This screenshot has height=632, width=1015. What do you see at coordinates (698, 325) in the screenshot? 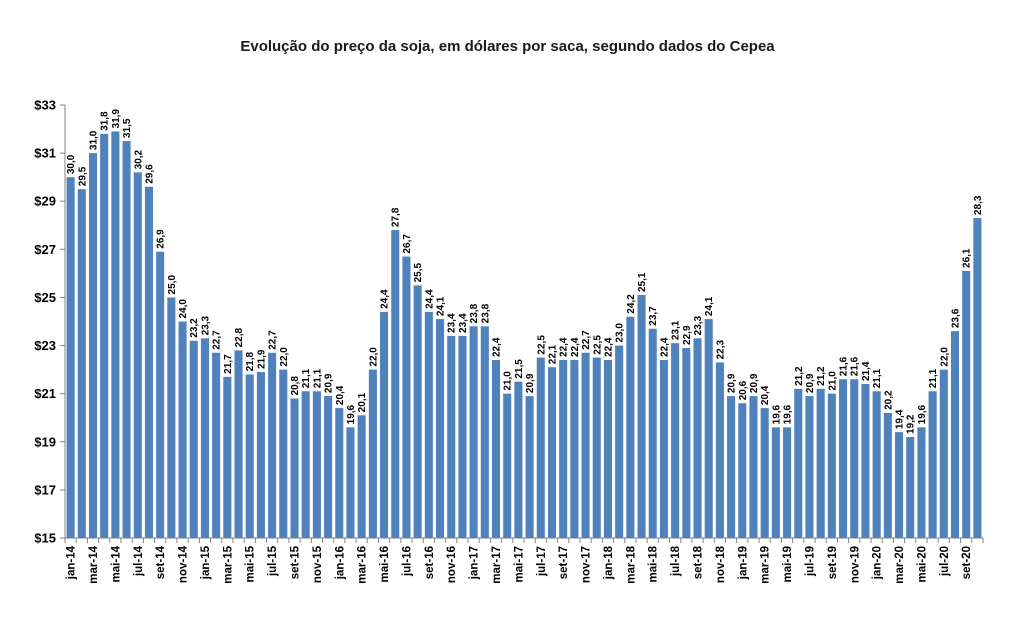
I see `data-label: 23,3` at bounding box center [698, 325].